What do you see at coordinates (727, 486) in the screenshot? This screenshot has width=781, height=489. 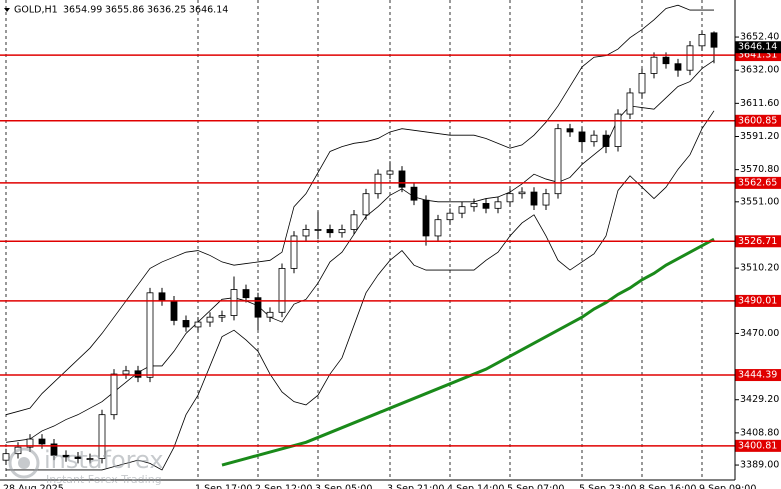 I see `x-tick-label: 9 Sep 09:00` at bounding box center [727, 486].